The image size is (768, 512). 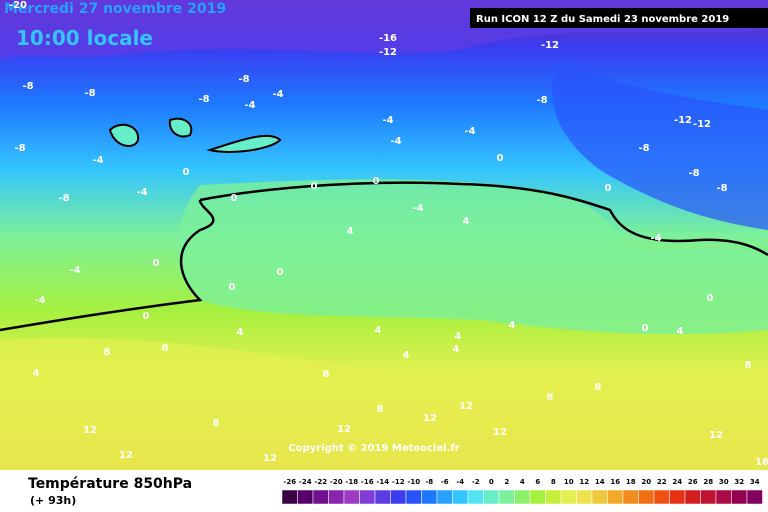 I want to click on scale-label: 20, so click(x=646, y=482).